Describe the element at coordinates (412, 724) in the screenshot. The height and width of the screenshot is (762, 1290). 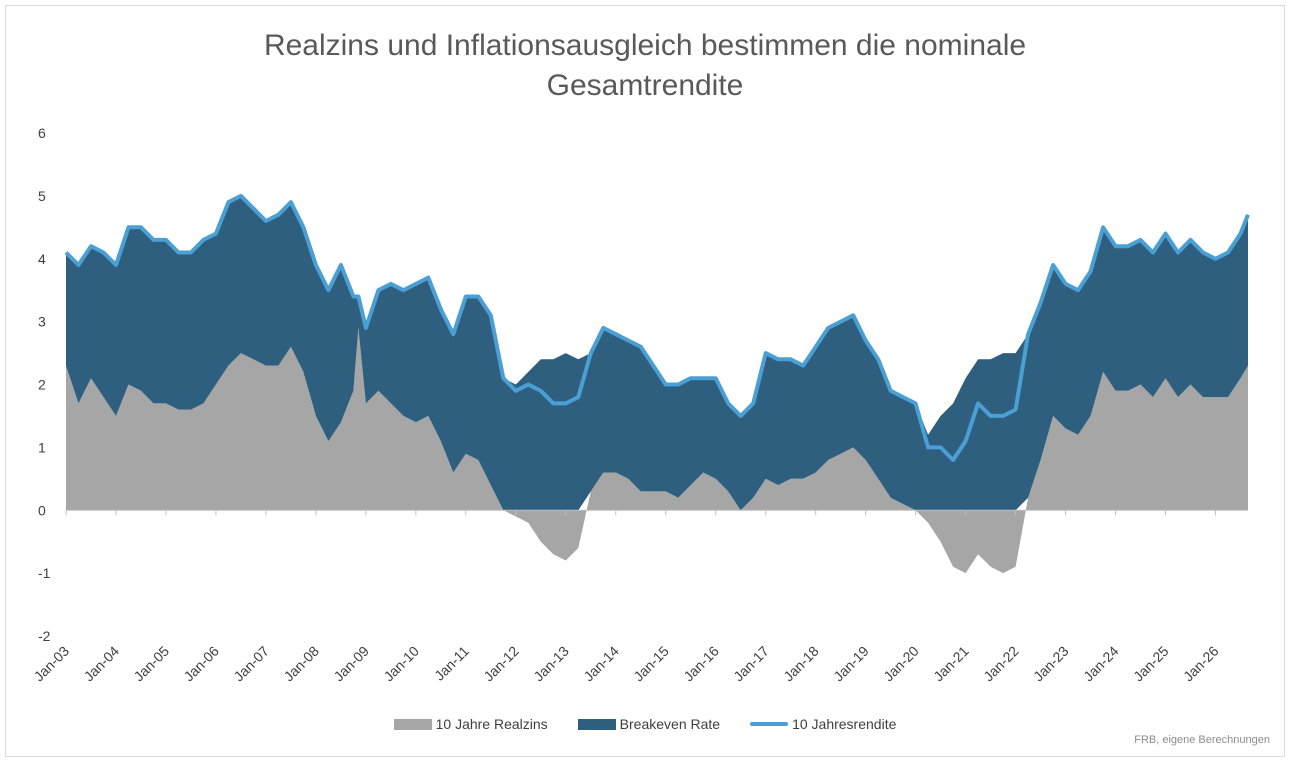
I see `legend-swatch-realzins` at that location.